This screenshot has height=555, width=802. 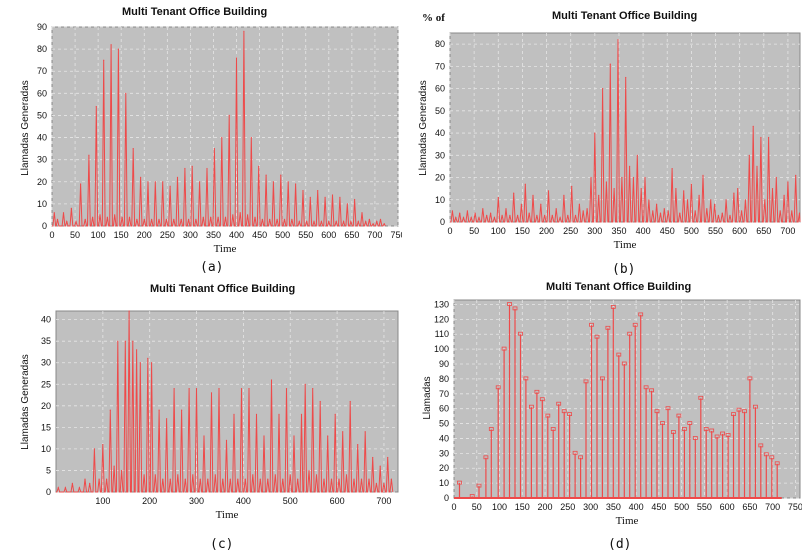 What do you see at coordinates (46, 320) in the screenshot?
I see `y-tick-label: 40` at bounding box center [46, 320].